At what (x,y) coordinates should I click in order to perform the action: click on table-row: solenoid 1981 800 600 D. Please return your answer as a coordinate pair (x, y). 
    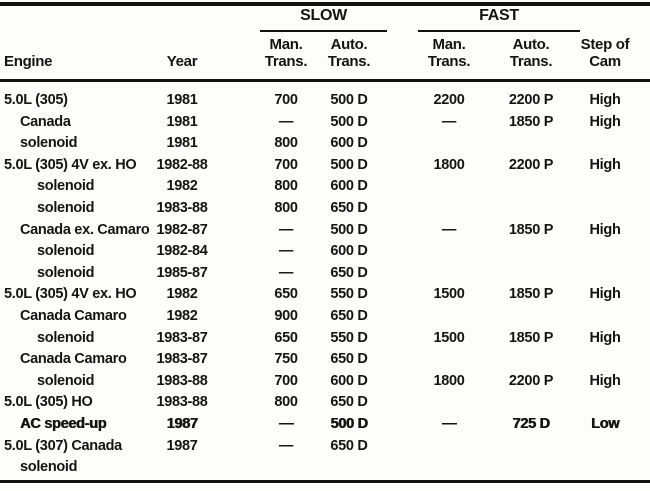
    Looking at the image, I should click on (325, 144).